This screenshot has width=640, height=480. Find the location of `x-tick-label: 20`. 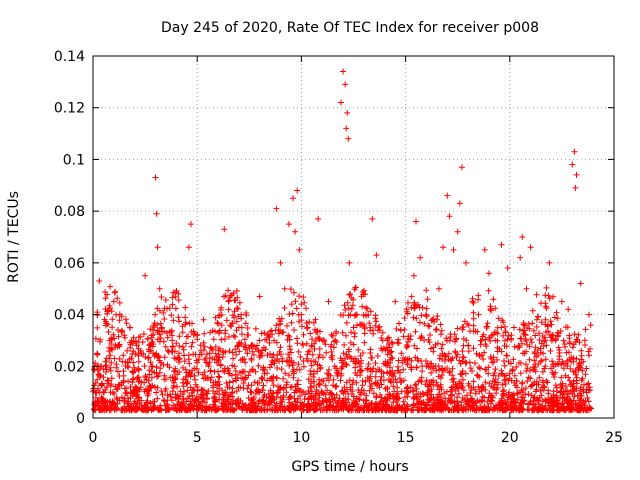

x-tick-label: 20 is located at coordinates (510, 438).